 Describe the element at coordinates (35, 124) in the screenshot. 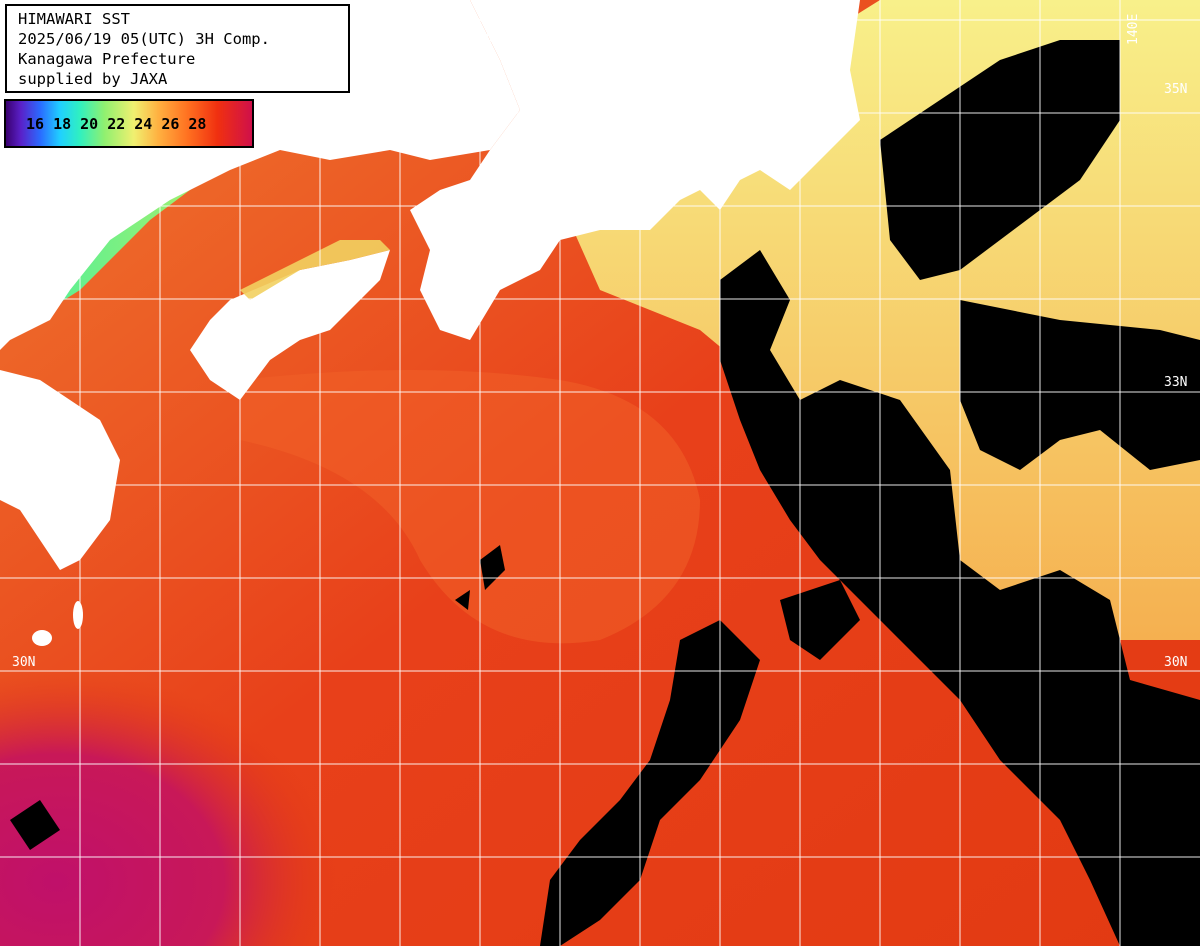

I see `legend-tick-16: 16` at that location.